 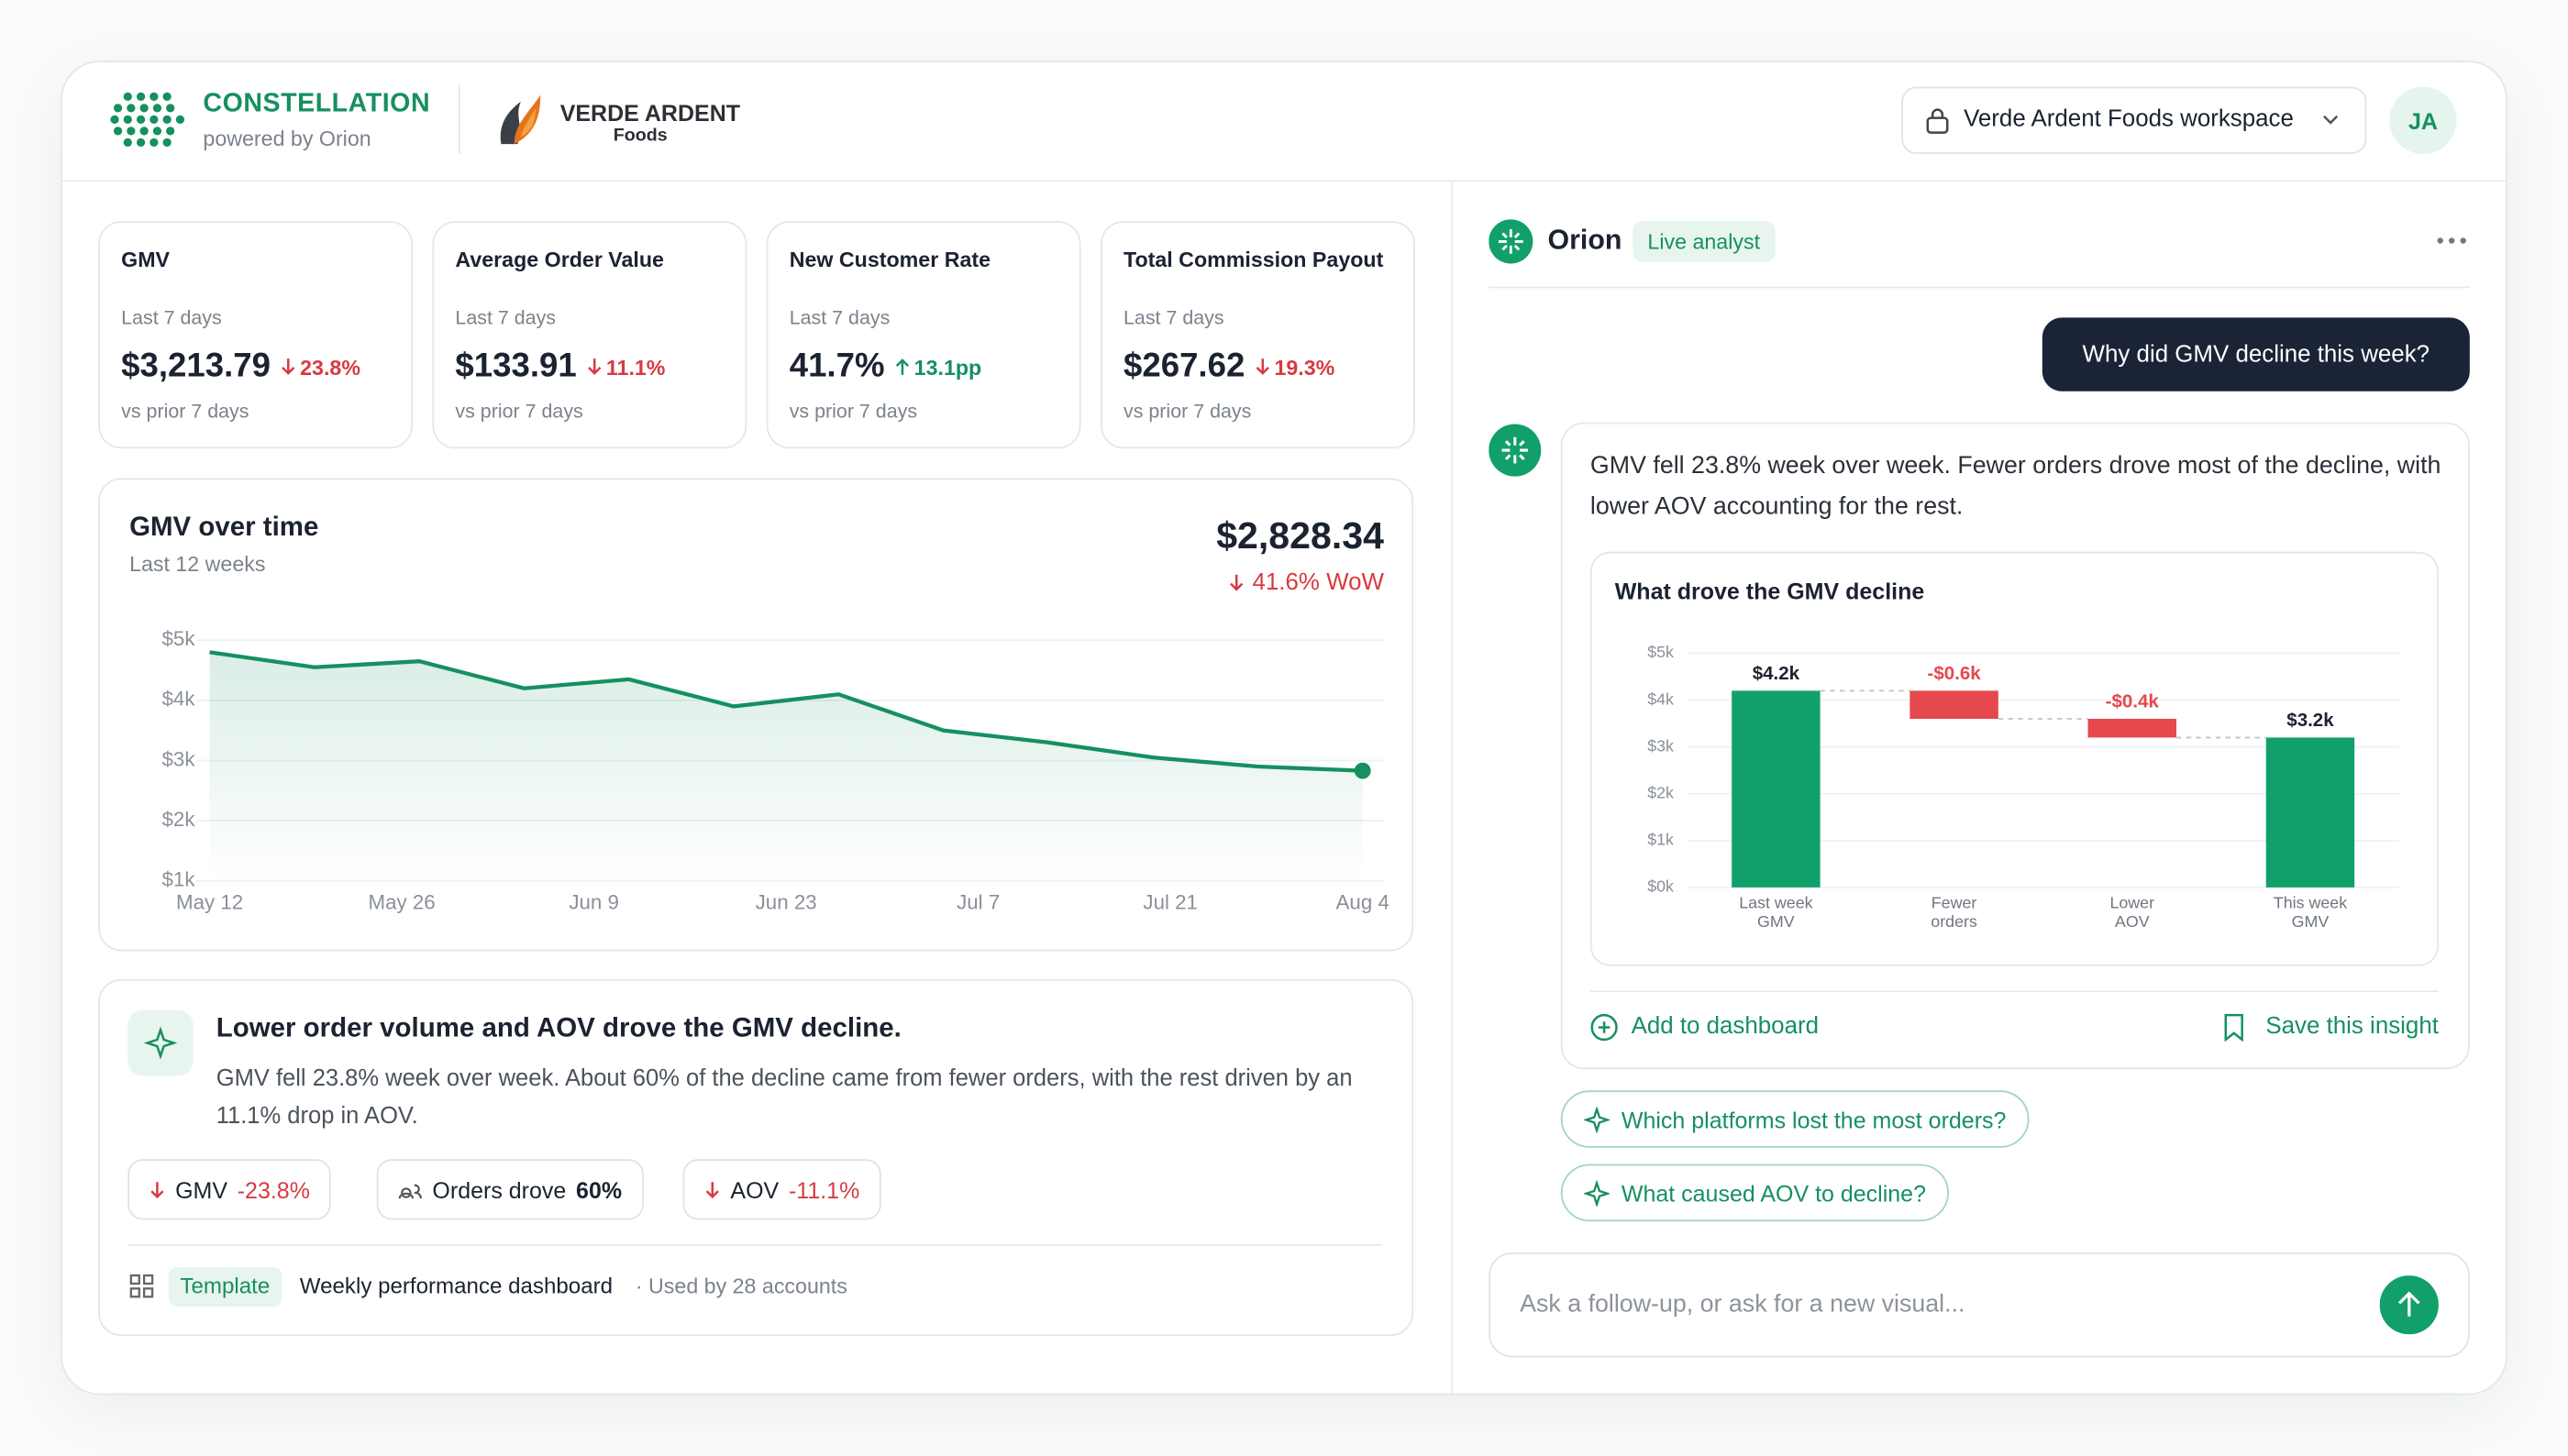 I want to click on suggestion-text: Which platforms lost the most orders?, so click(x=1814, y=1119).